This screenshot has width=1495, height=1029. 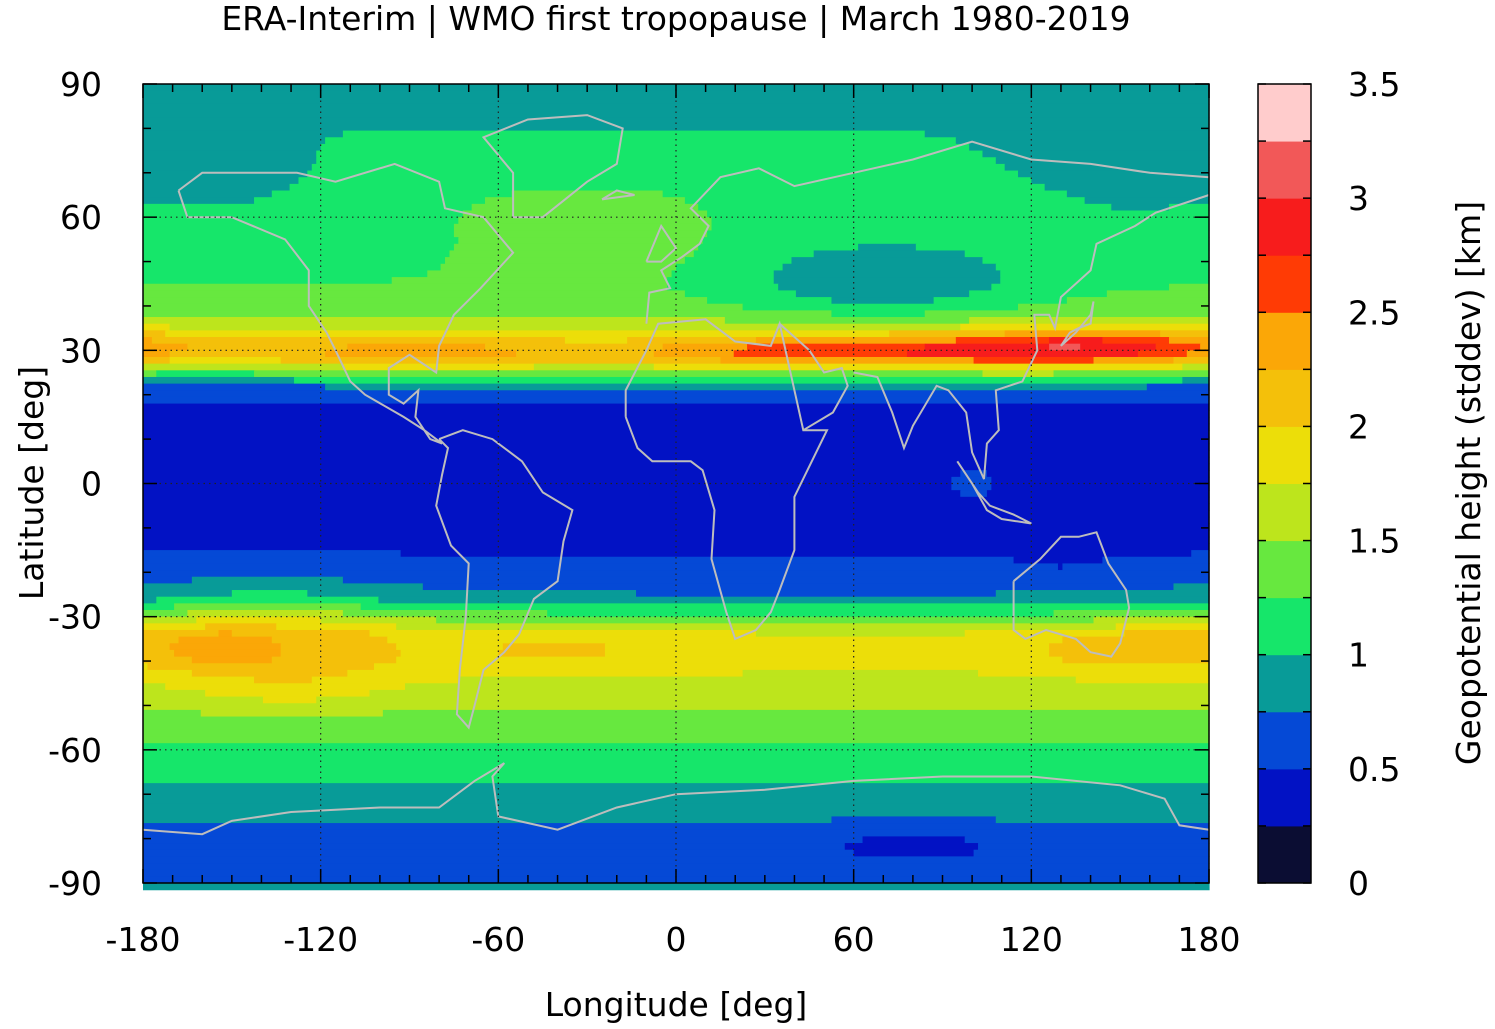 I want to click on x-tick-label: -120, so click(x=320, y=939).